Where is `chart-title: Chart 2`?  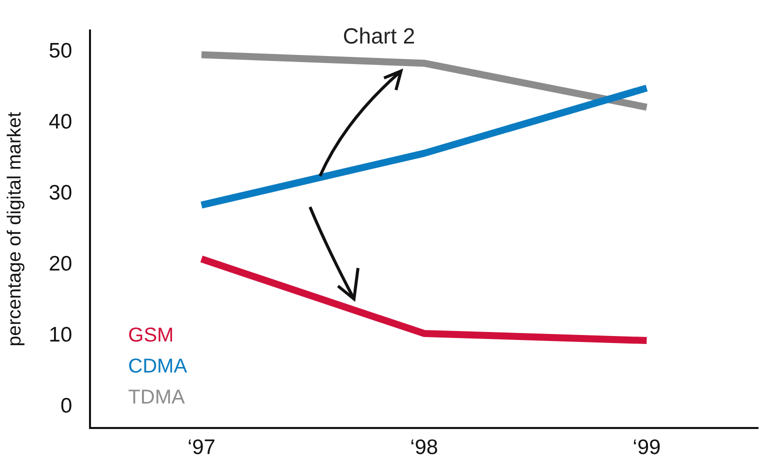 chart-title: Chart 2 is located at coordinates (379, 35).